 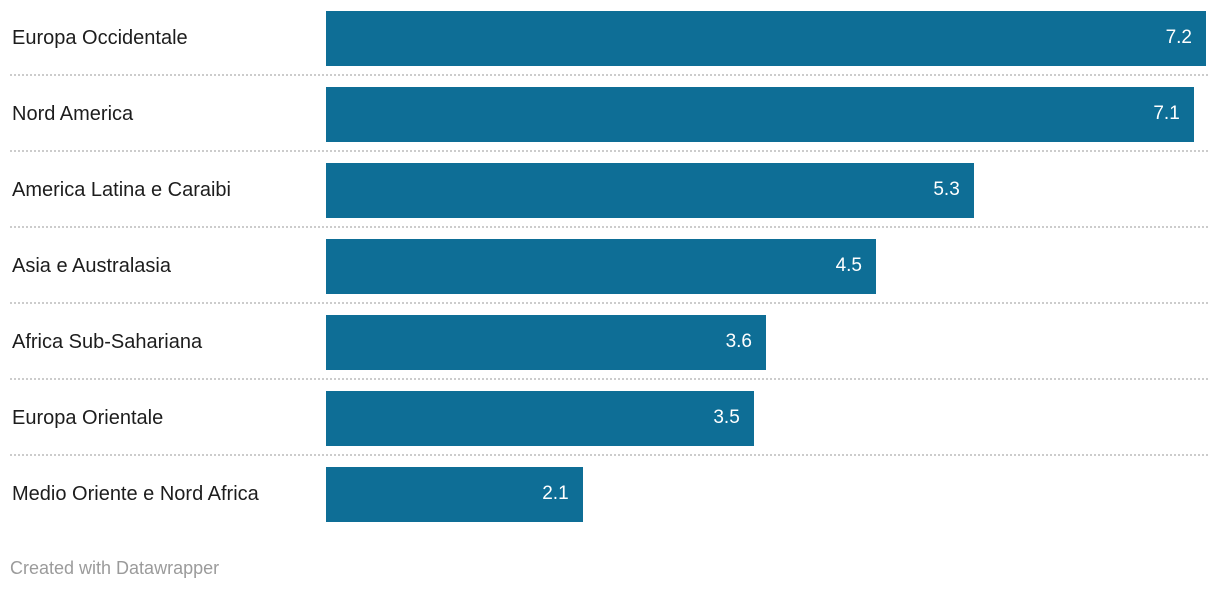 What do you see at coordinates (848, 265) in the screenshot?
I see `bar-value-label: 4.5` at bounding box center [848, 265].